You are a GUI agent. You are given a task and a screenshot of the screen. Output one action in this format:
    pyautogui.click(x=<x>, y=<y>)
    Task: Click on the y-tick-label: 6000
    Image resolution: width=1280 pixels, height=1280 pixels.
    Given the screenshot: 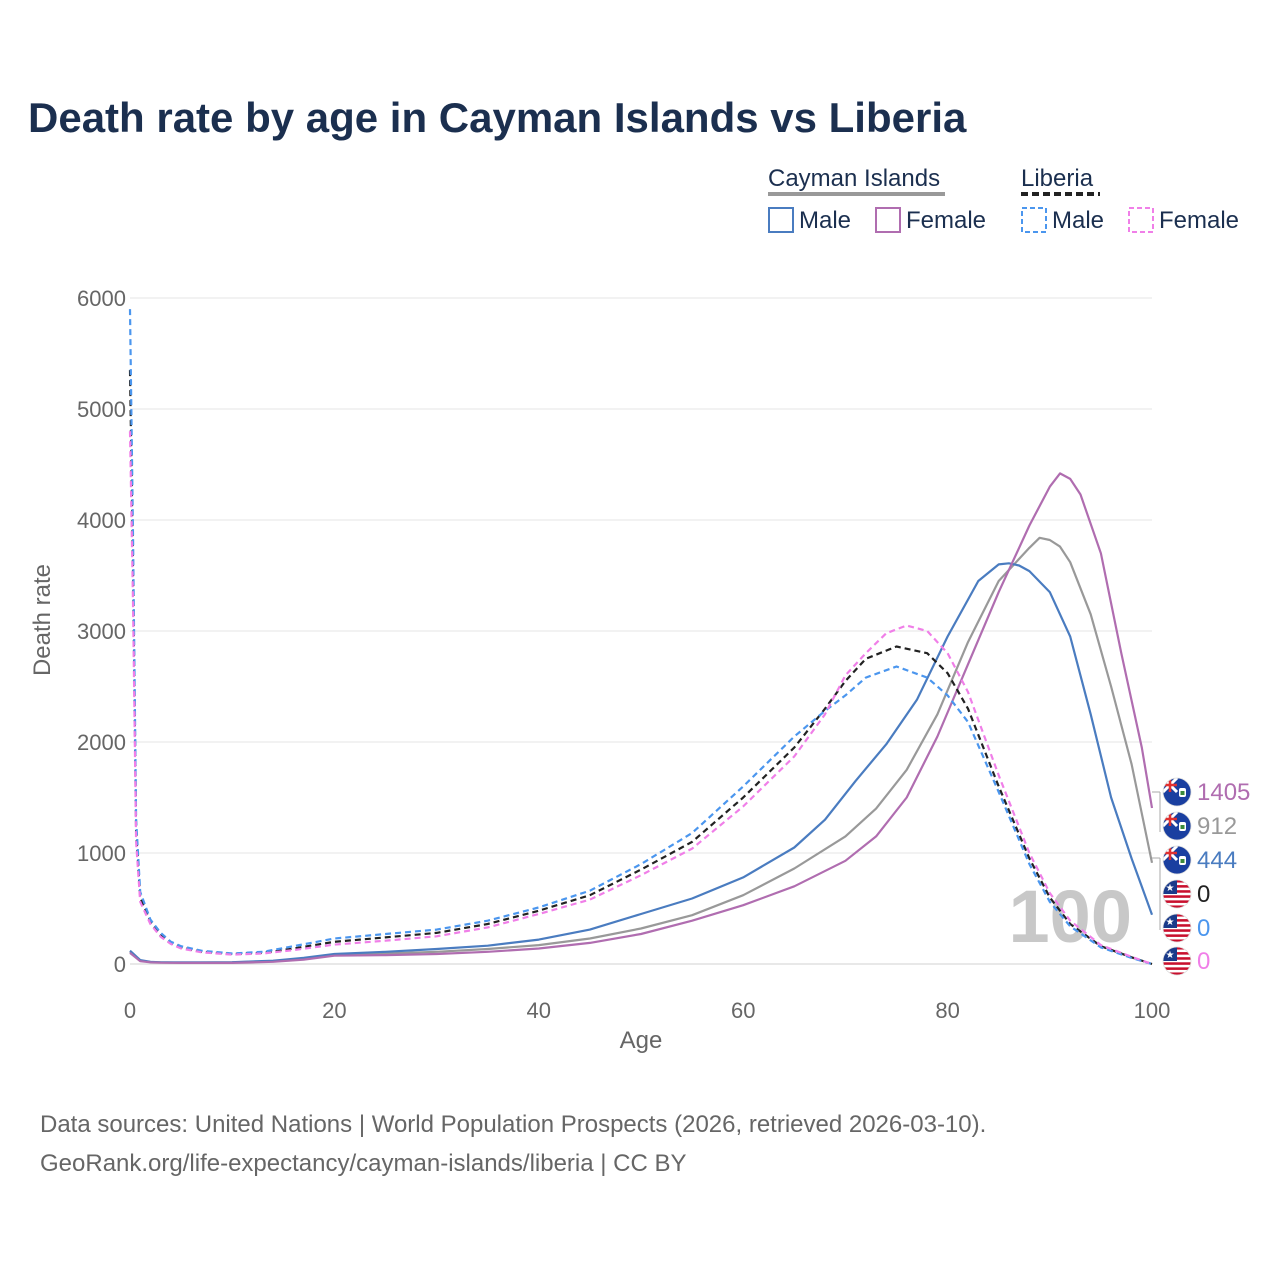 What is the action you would take?
    pyautogui.click(x=101, y=298)
    